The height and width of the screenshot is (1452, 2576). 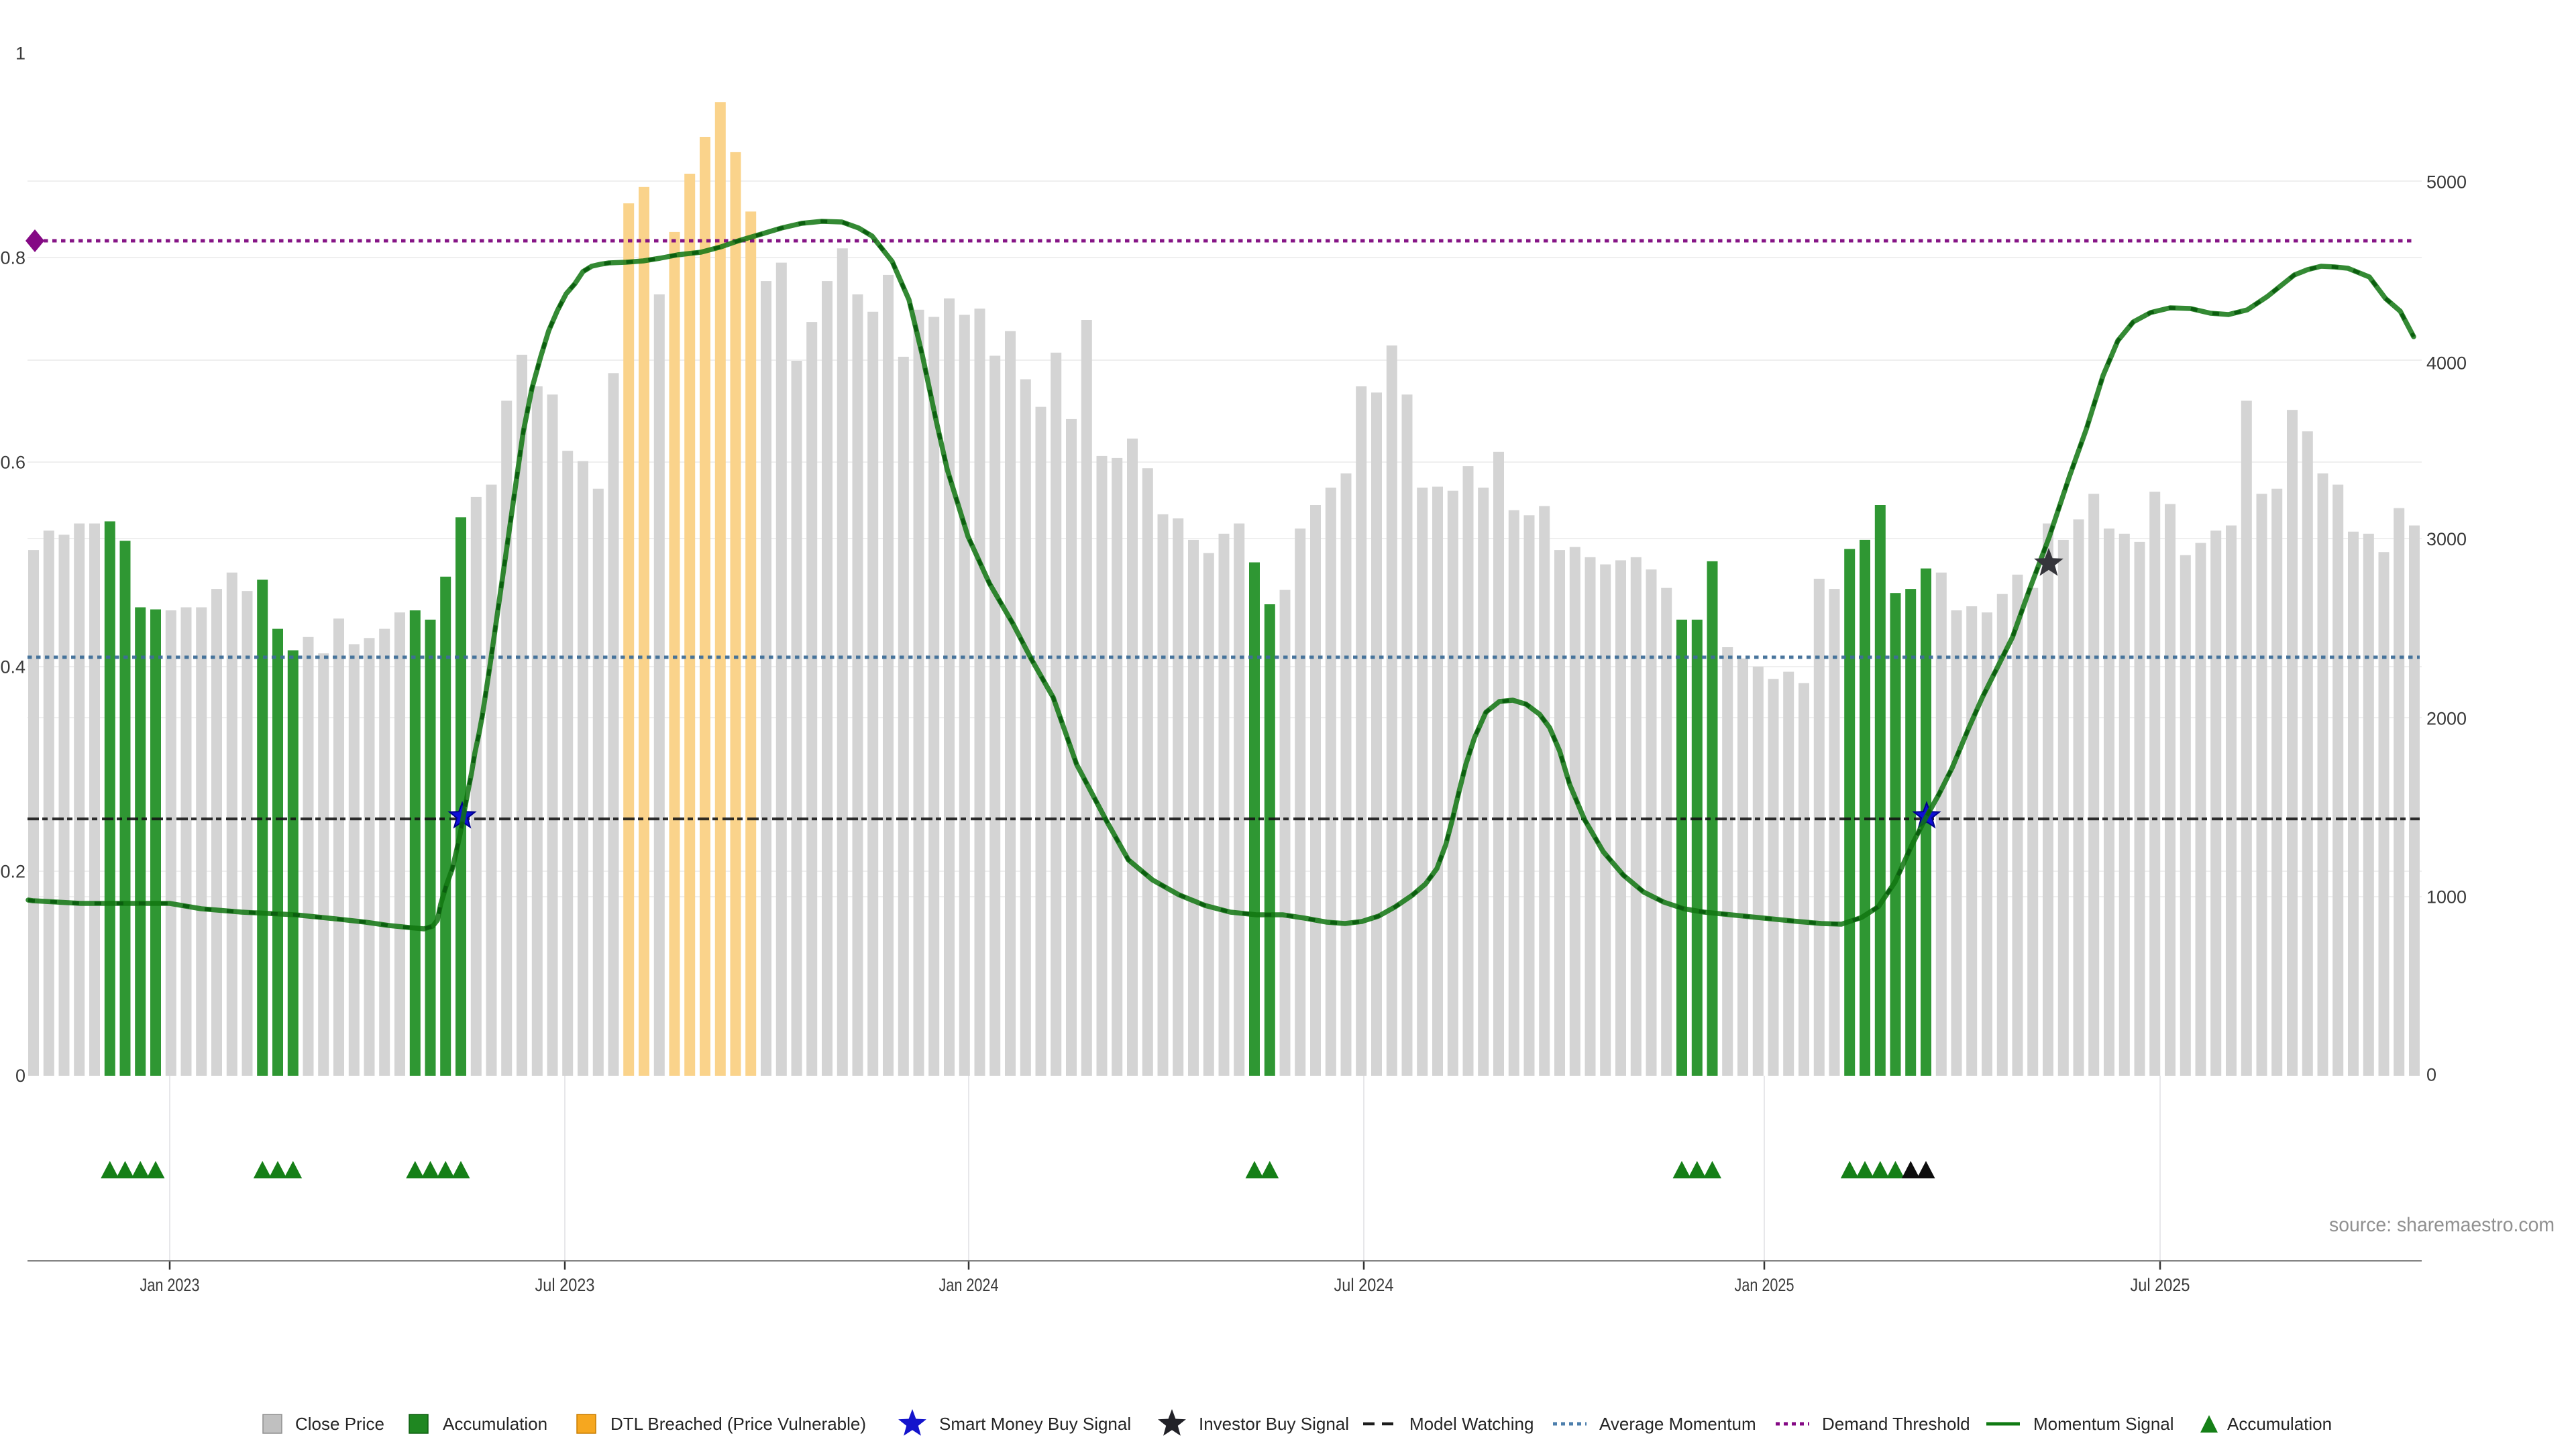 I want to click on svg-text: 4000, so click(x=2446, y=364).